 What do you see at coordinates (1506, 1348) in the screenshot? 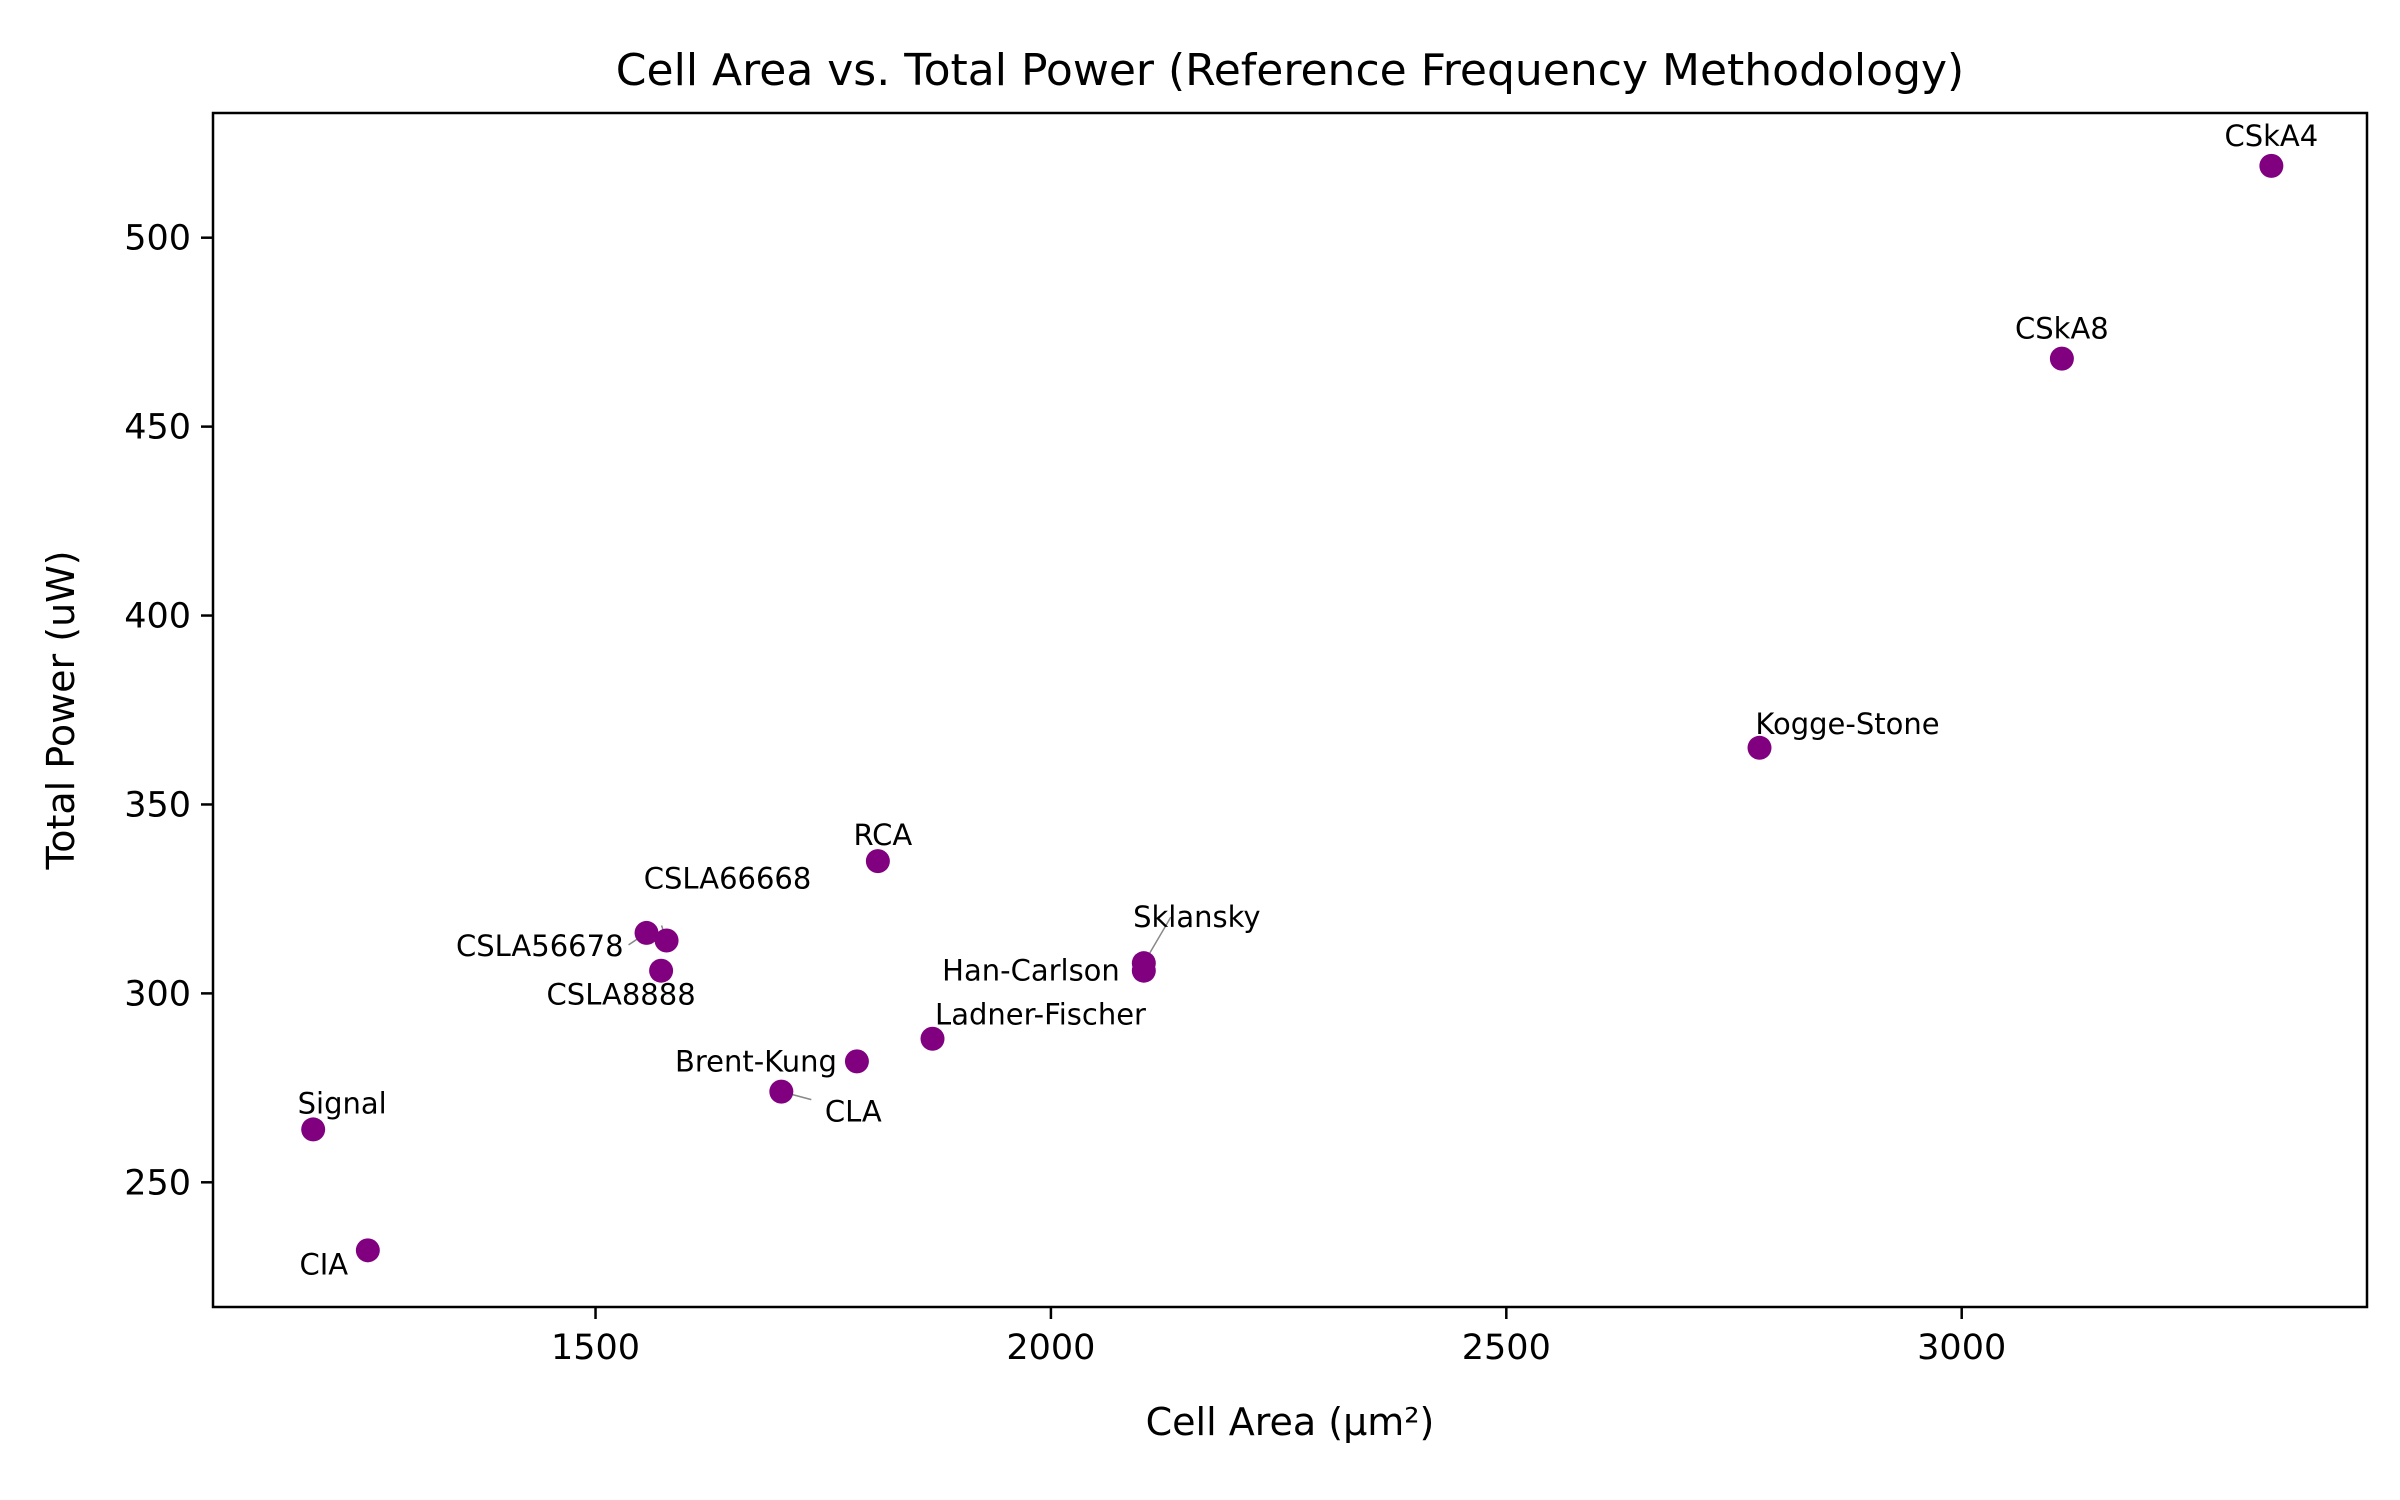
I see `x-tick-label: 2500` at bounding box center [1506, 1348].